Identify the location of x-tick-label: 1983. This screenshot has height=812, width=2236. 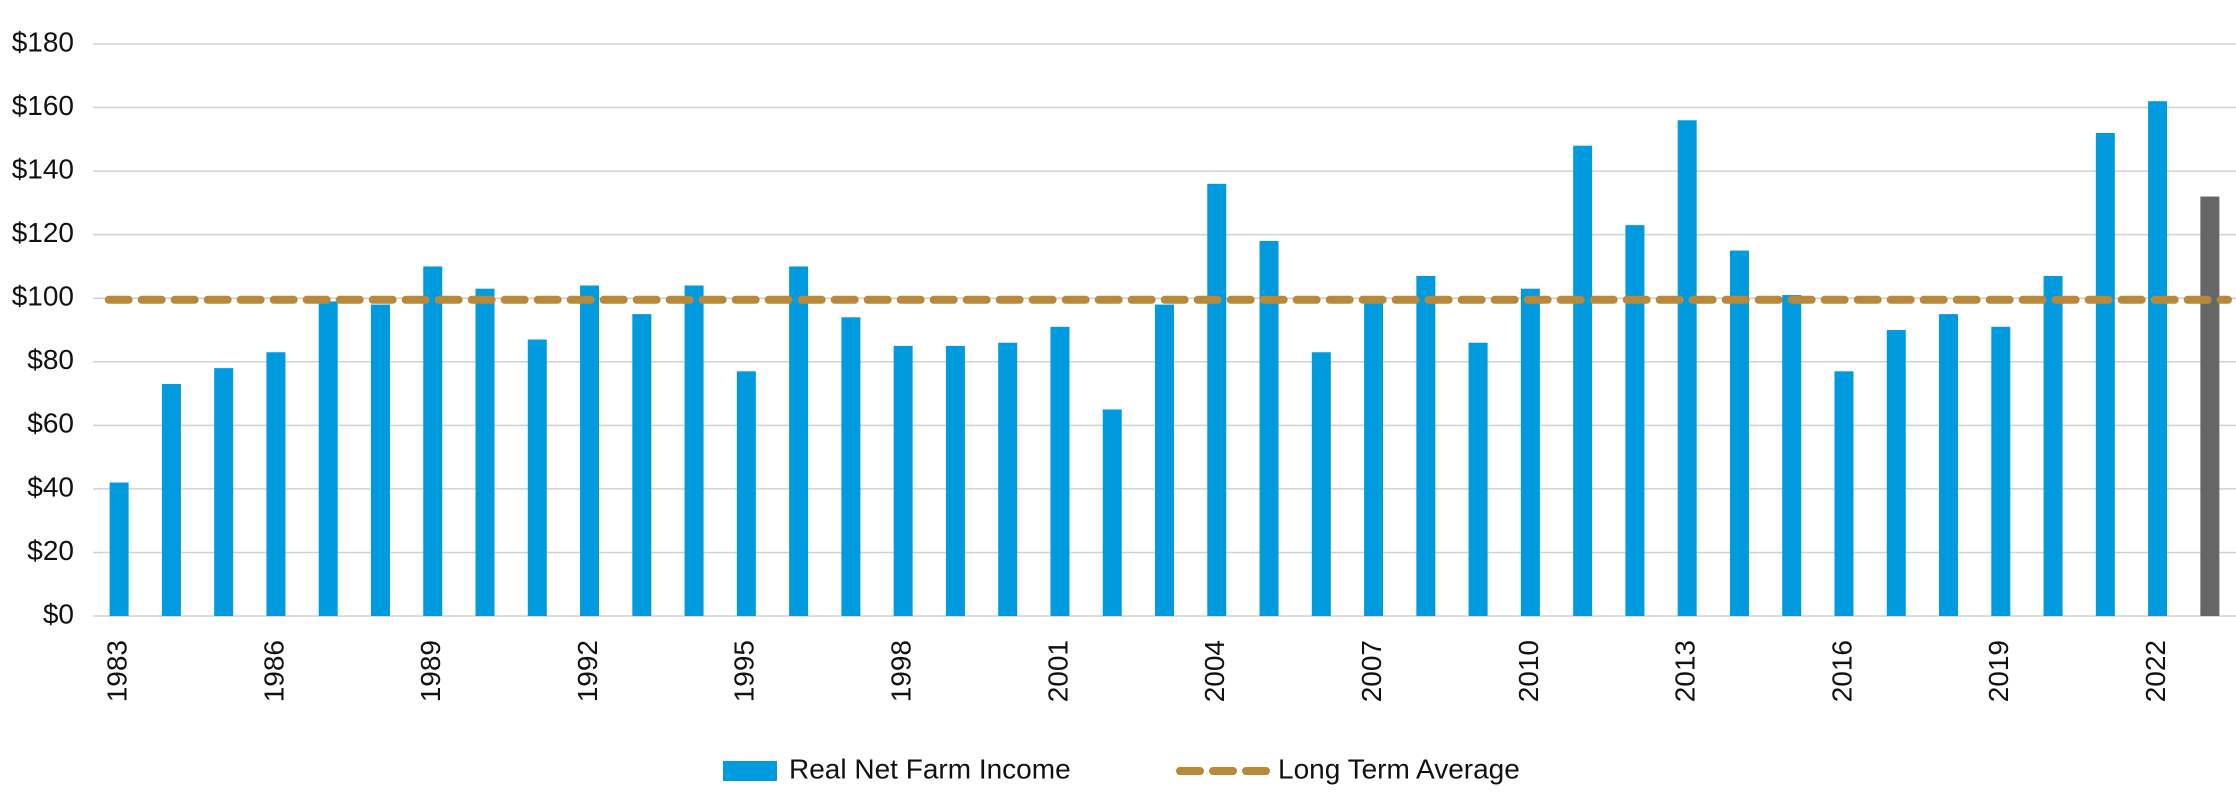
(117, 671).